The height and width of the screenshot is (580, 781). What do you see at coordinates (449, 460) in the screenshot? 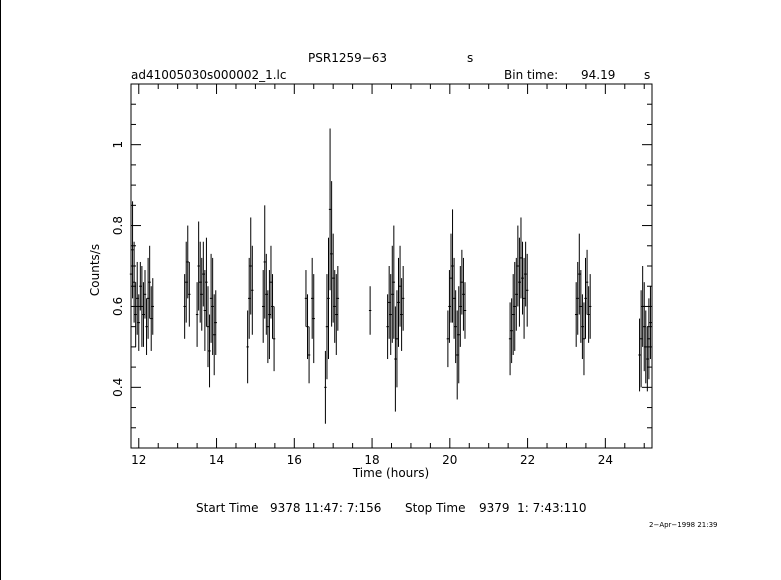
I see `x-tick-label: 20` at bounding box center [449, 460].